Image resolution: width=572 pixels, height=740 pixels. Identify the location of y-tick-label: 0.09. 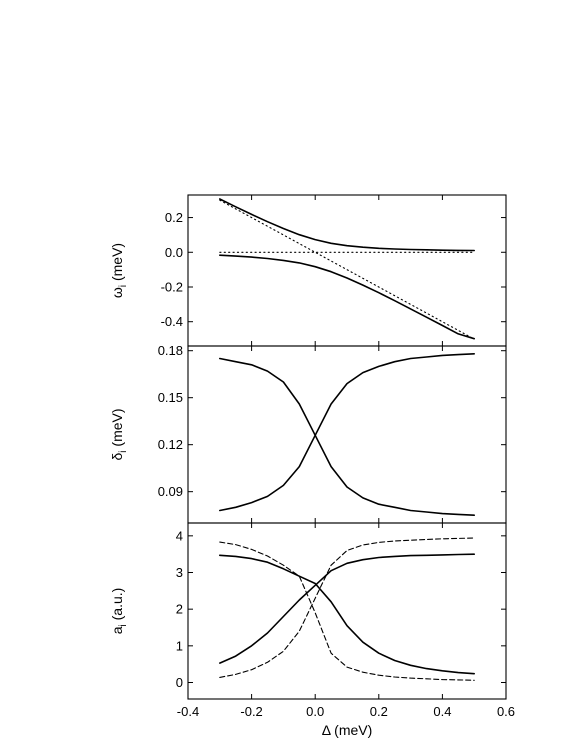
(170, 491).